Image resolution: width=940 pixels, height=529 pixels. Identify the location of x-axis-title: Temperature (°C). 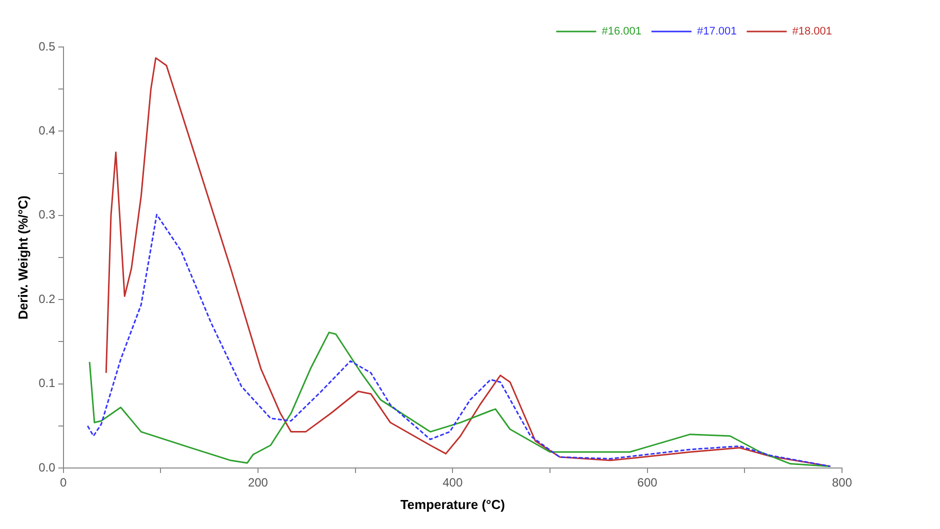
(452, 504).